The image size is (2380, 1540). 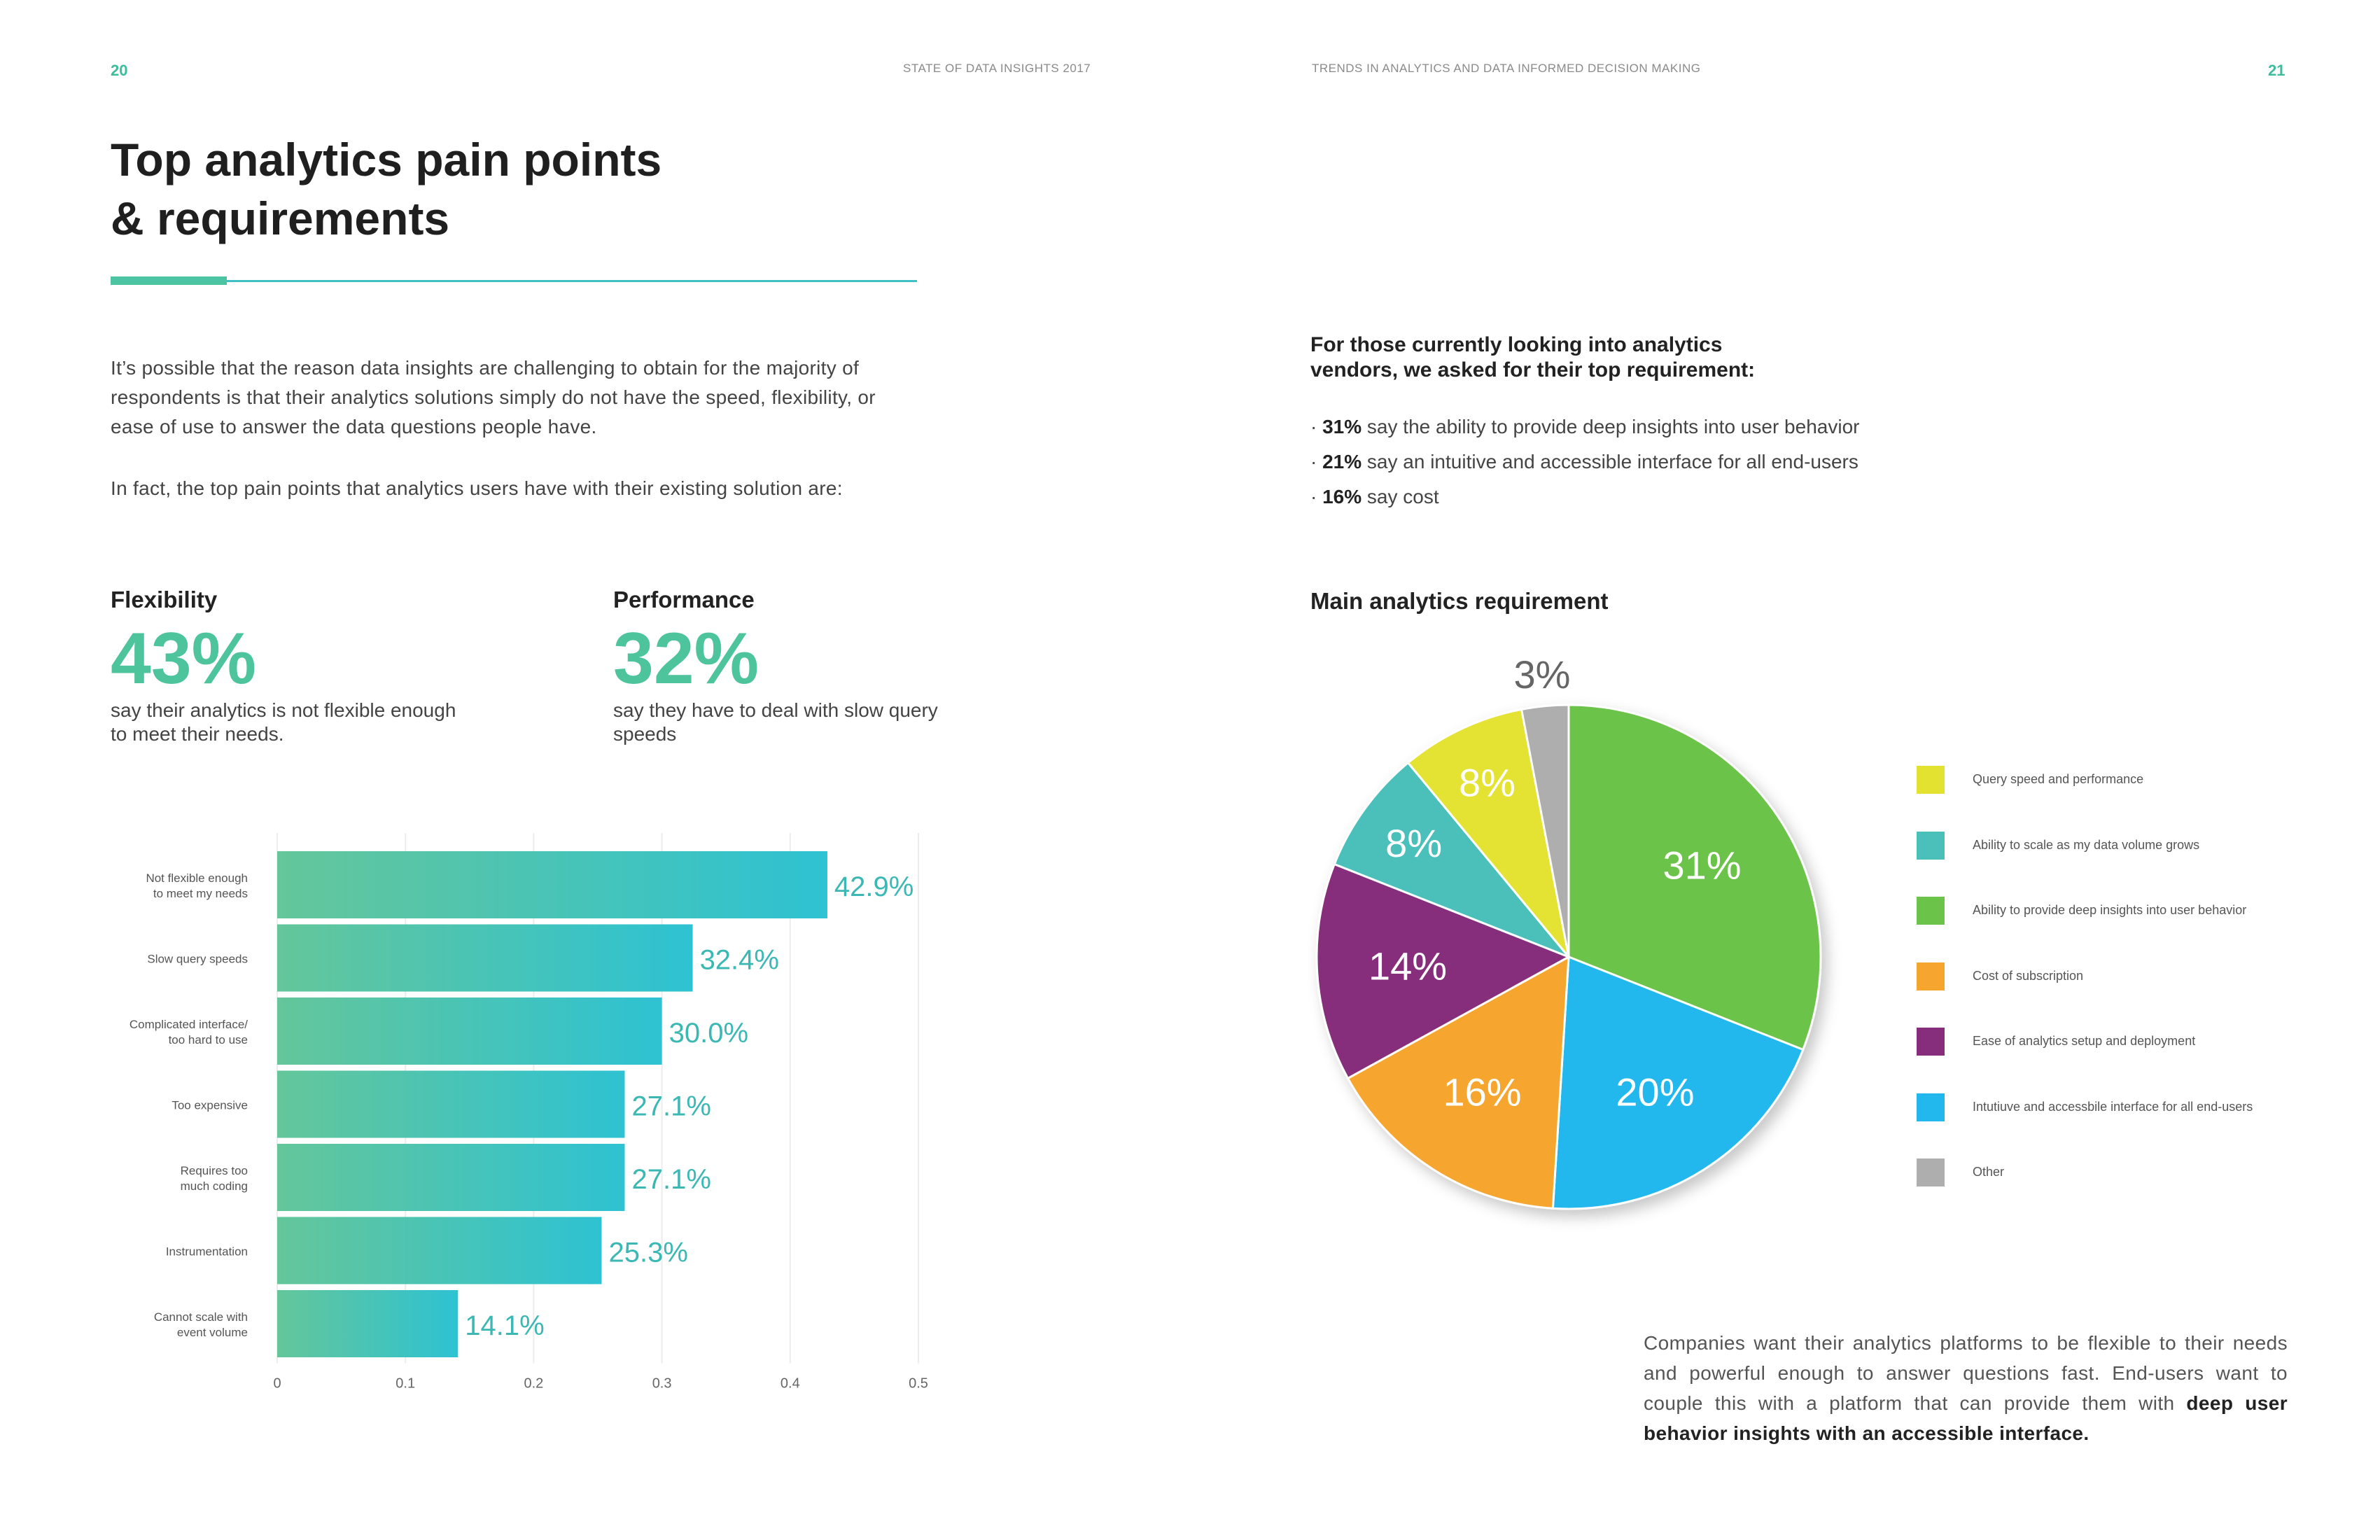 I want to click on left-page-number: 20, so click(x=119, y=70).